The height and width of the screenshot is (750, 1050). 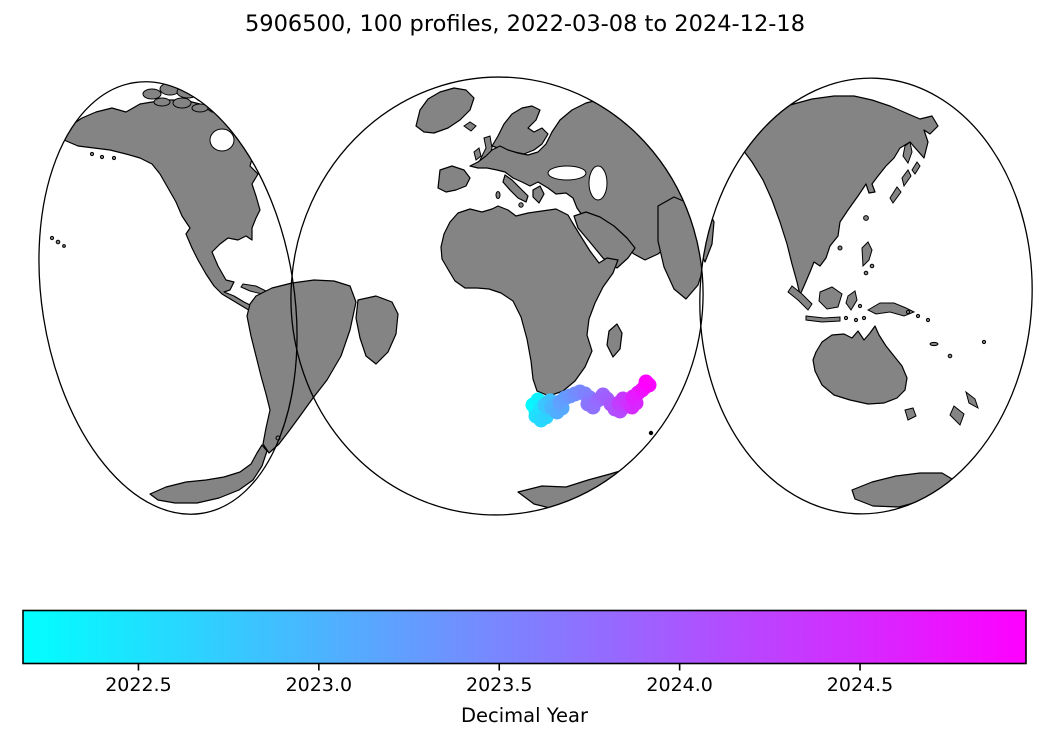 I want to click on colorbar-tick-label: 2024.0, so click(x=679, y=685).